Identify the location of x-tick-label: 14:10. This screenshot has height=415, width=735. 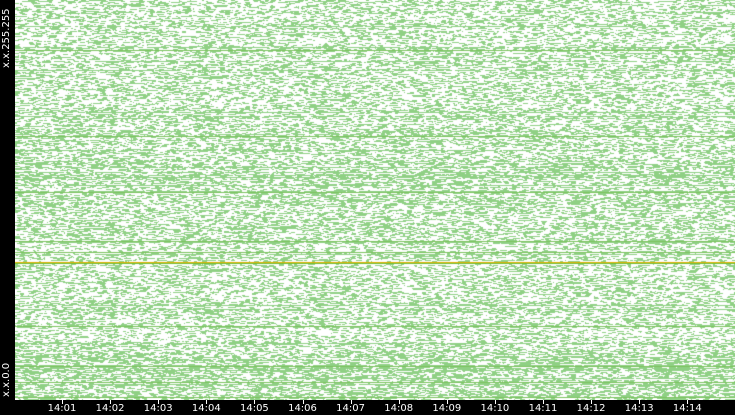
(495, 408).